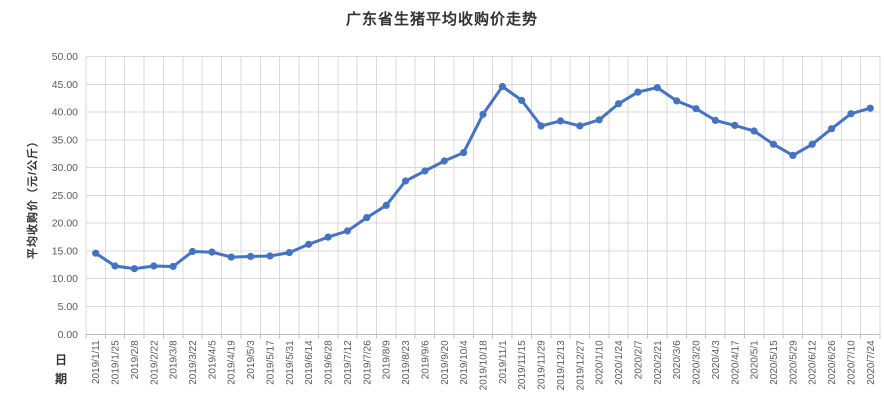  Describe the element at coordinates (270, 362) in the screenshot. I see `x-tick-label: 2019/5/17` at that location.